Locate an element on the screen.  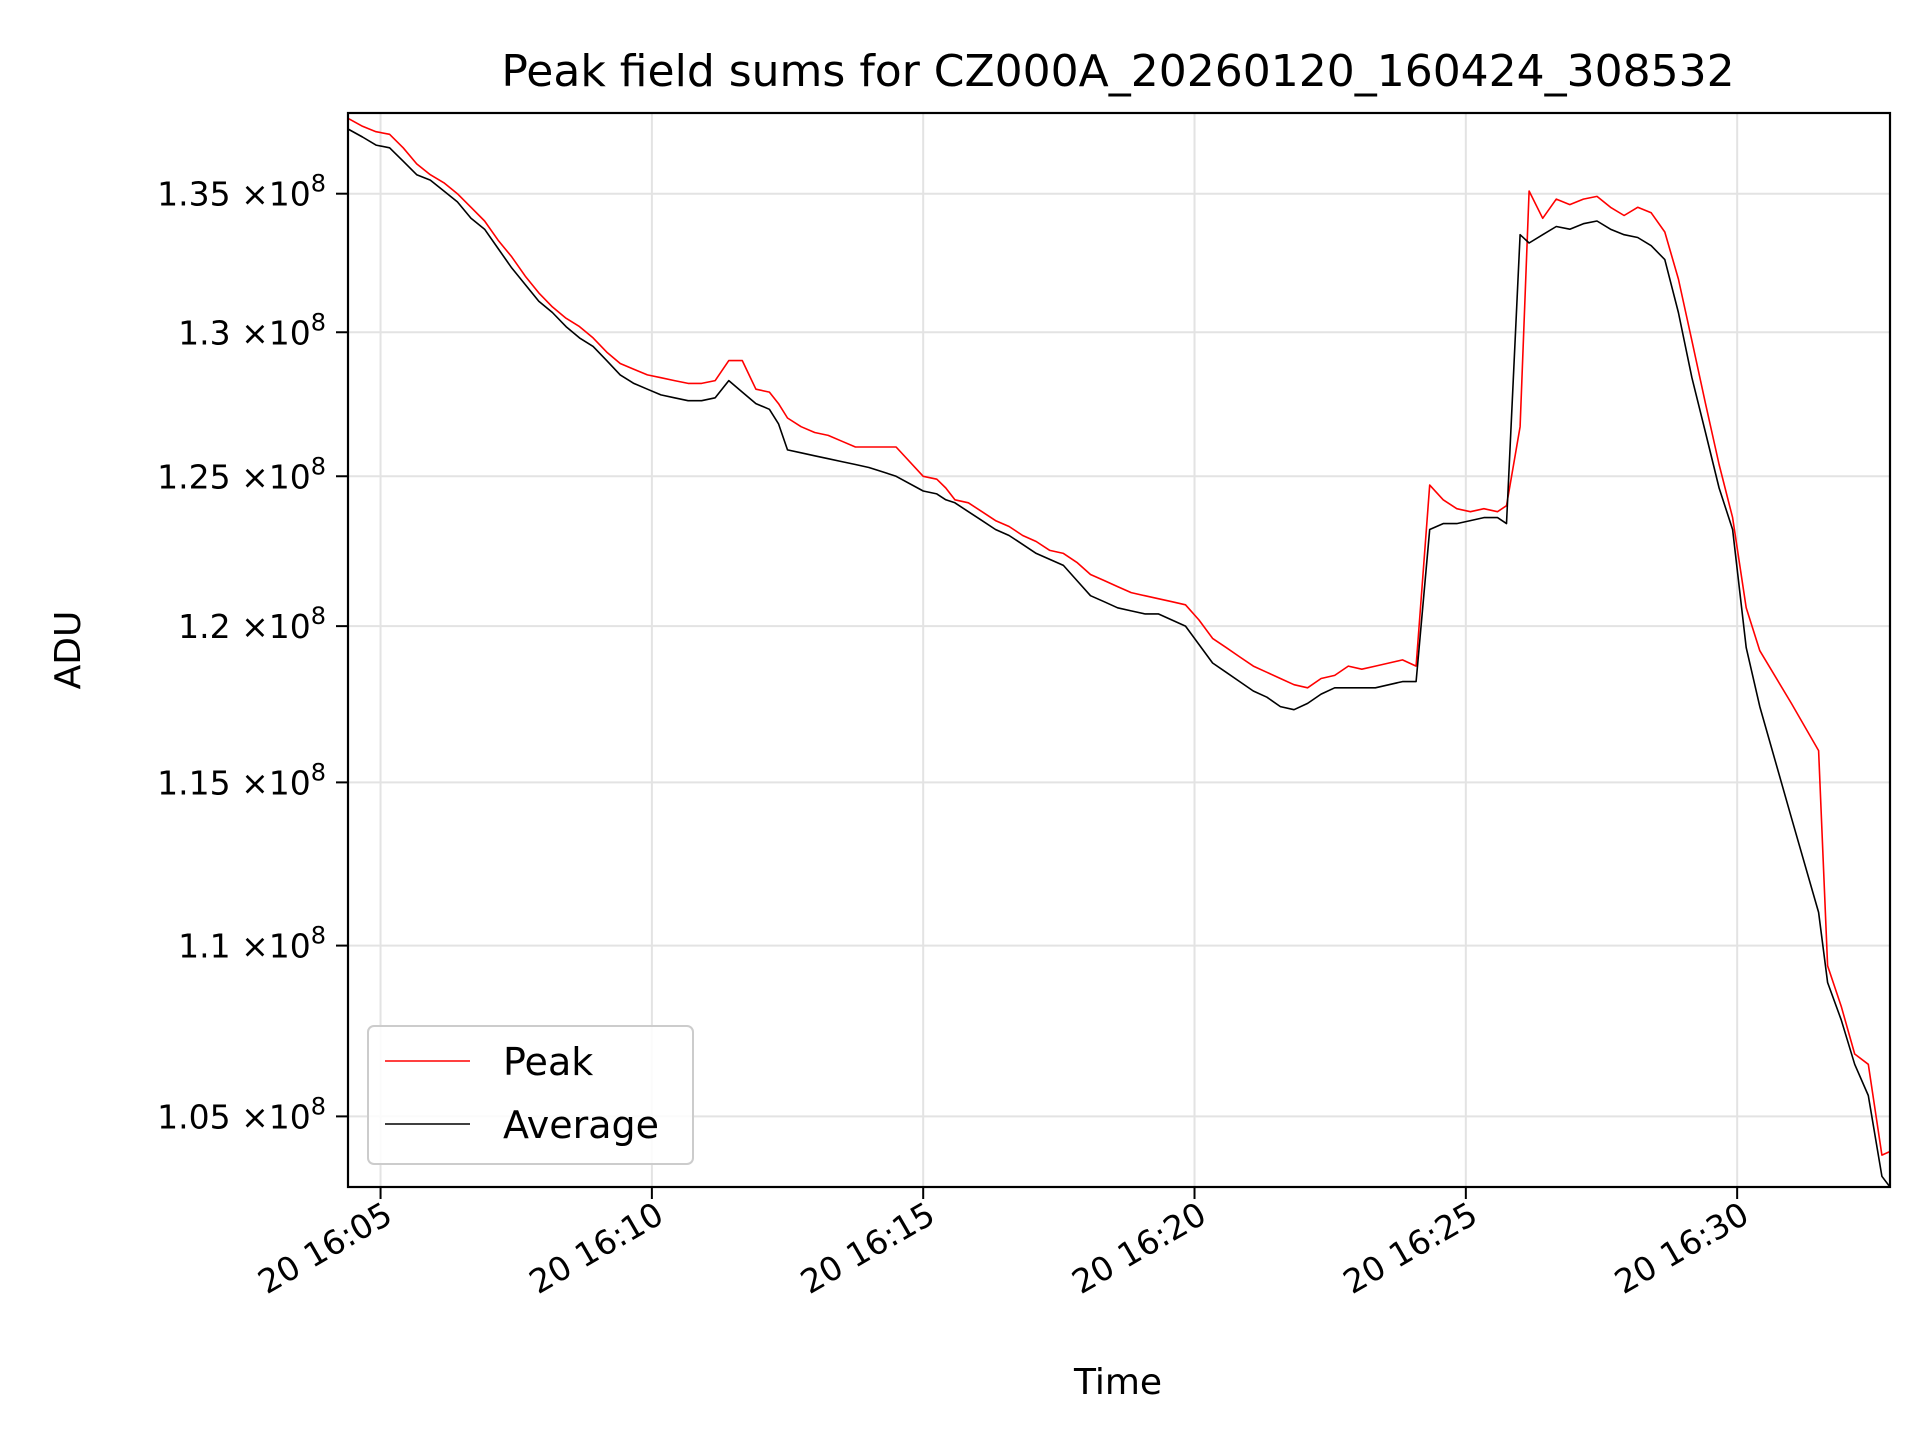
y-tick-label: 1.05 ×108 is located at coordinates (241, 1114).